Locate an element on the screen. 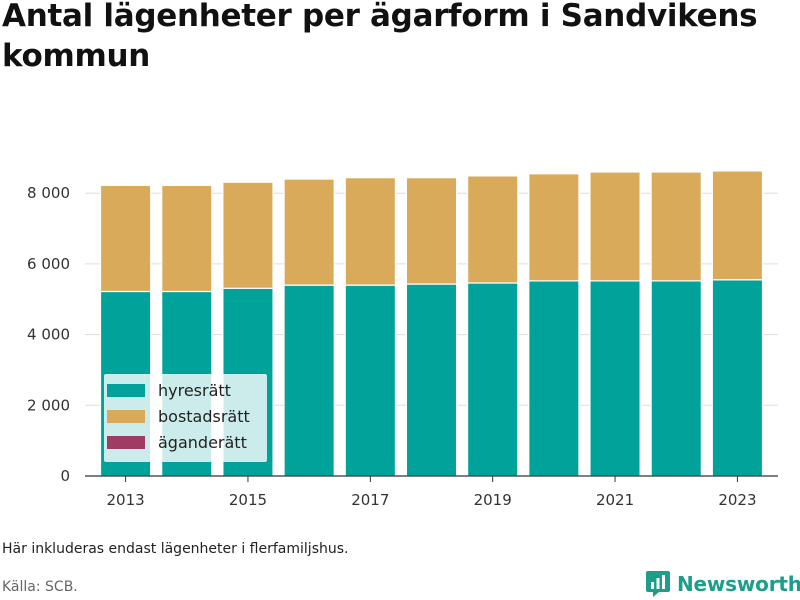 This screenshot has width=800, height=600. x-tick-label: 2015 is located at coordinates (248, 500).